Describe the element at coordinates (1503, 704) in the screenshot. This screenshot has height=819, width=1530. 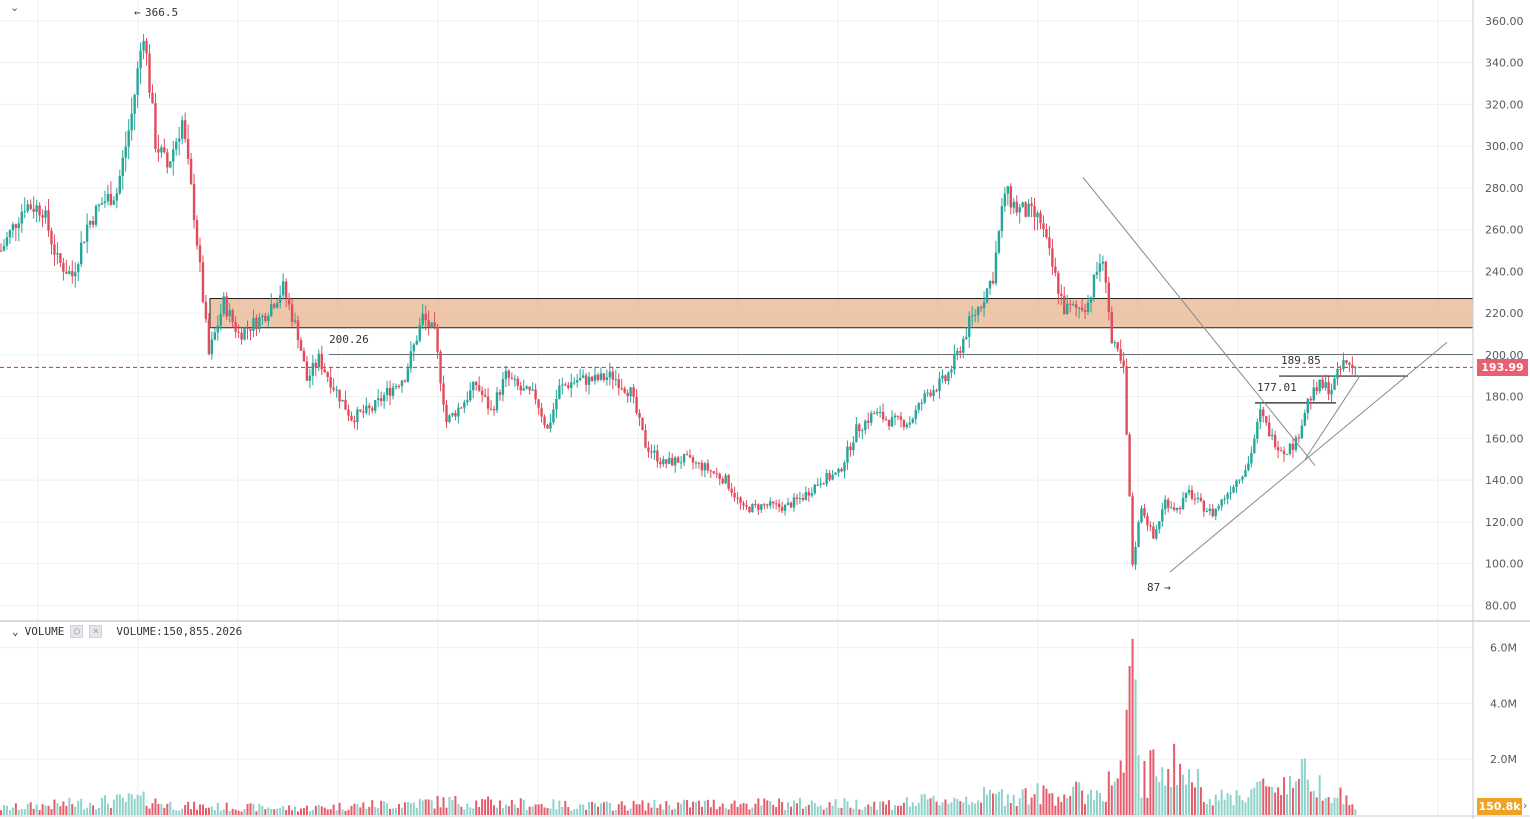
I see `volume-axis: 6.0M 4.0M 2.0M` at that location.